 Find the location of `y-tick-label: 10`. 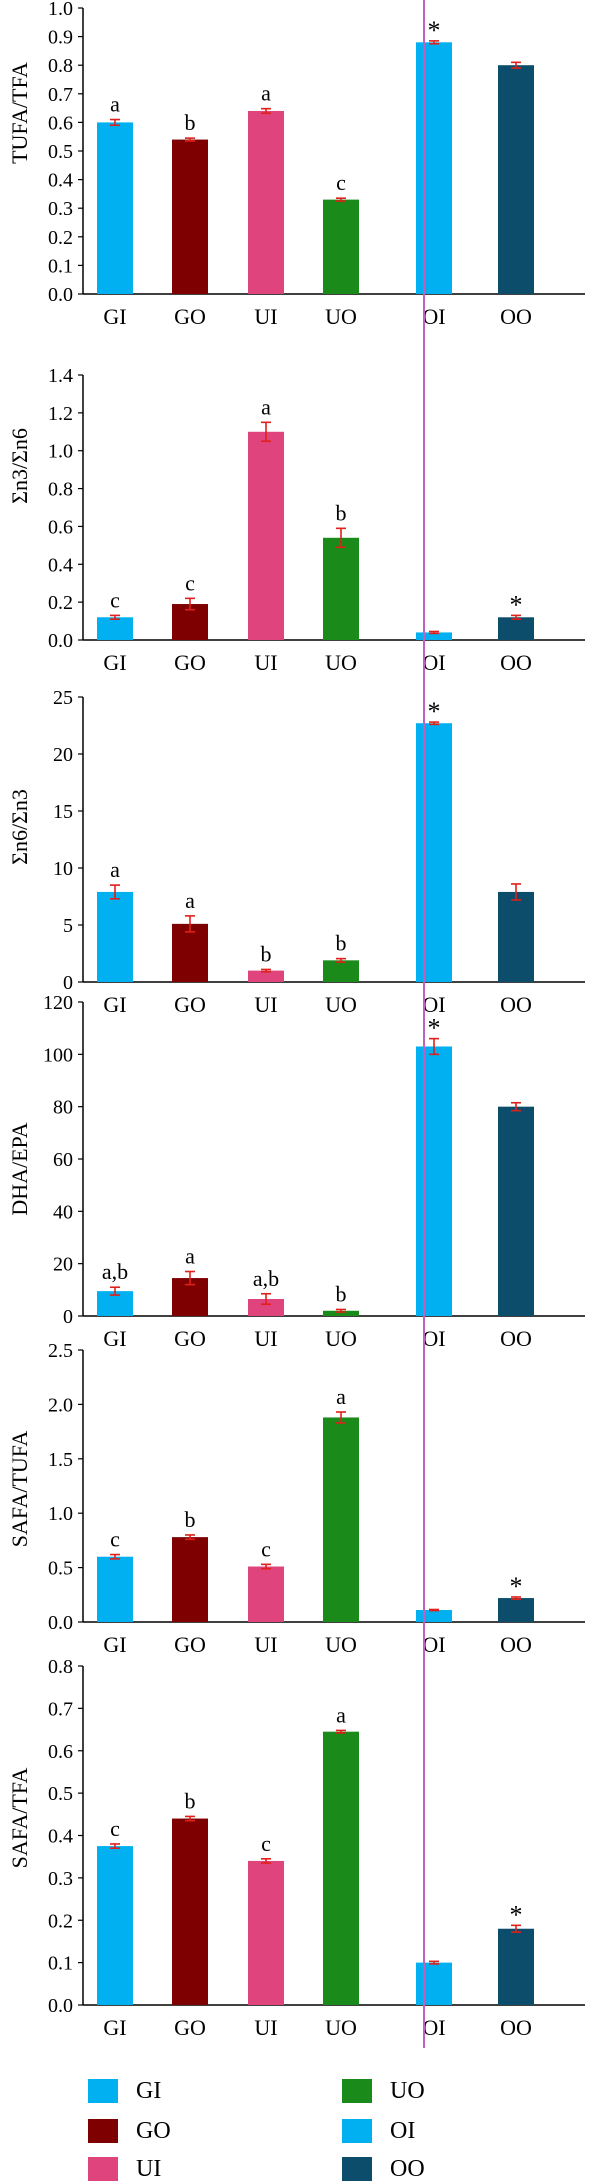

y-tick-label: 10 is located at coordinates (63, 869).